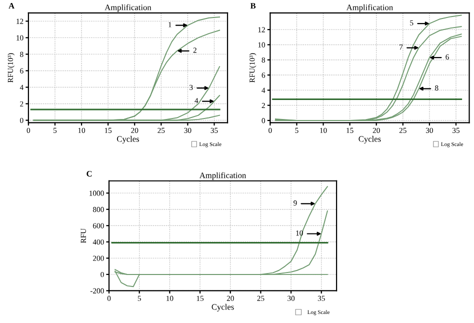 The width and height of the screenshot is (474, 323). I want to click on text: C, so click(89, 173).